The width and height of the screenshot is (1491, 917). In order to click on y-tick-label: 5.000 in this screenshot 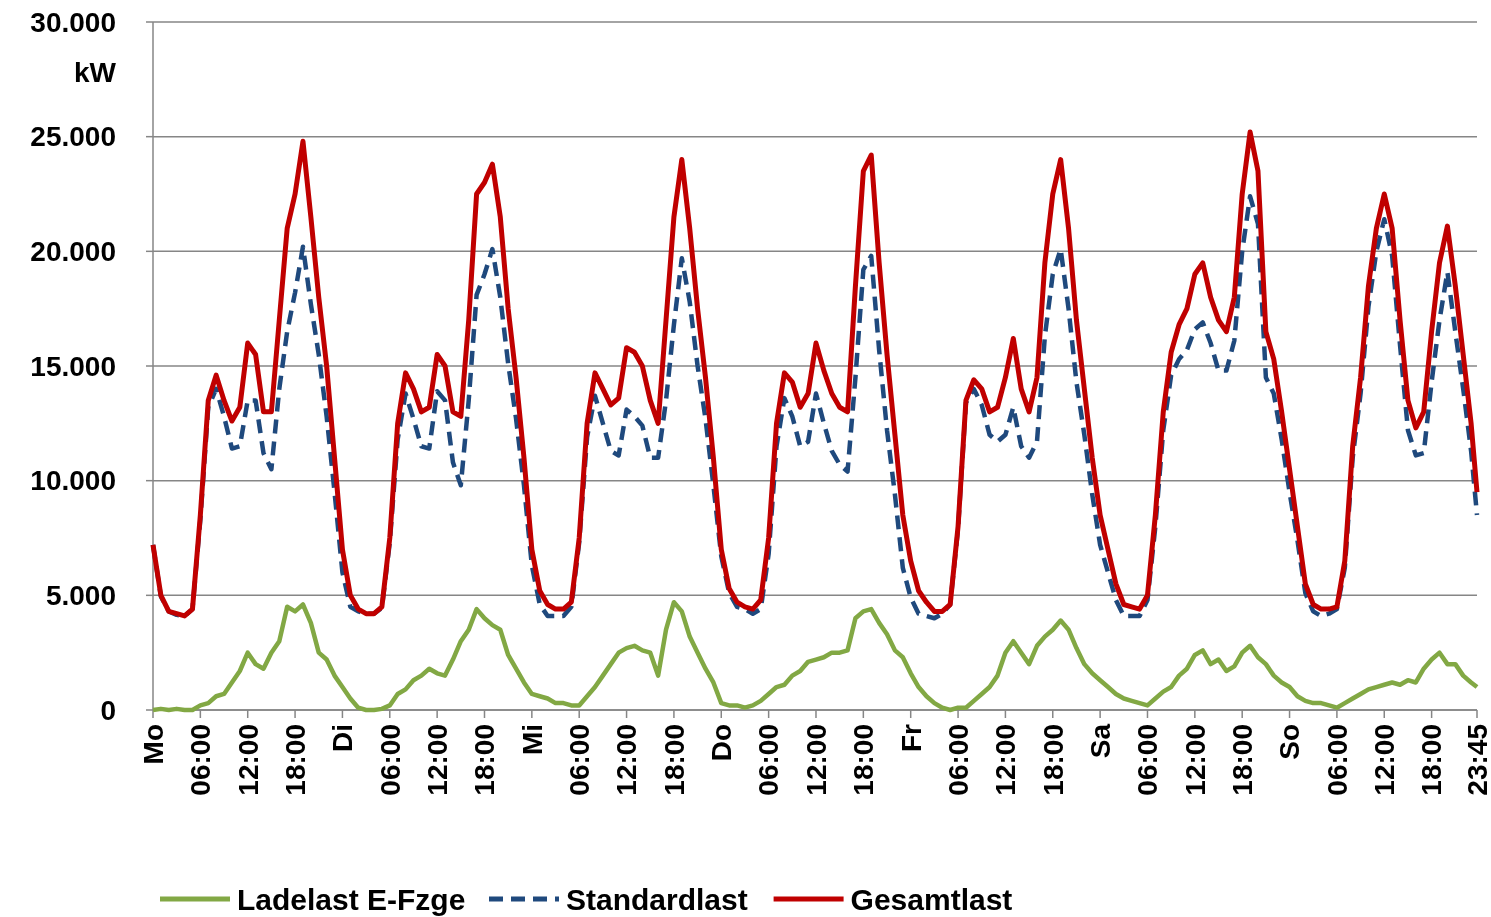, I will do `click(80, 596)`.